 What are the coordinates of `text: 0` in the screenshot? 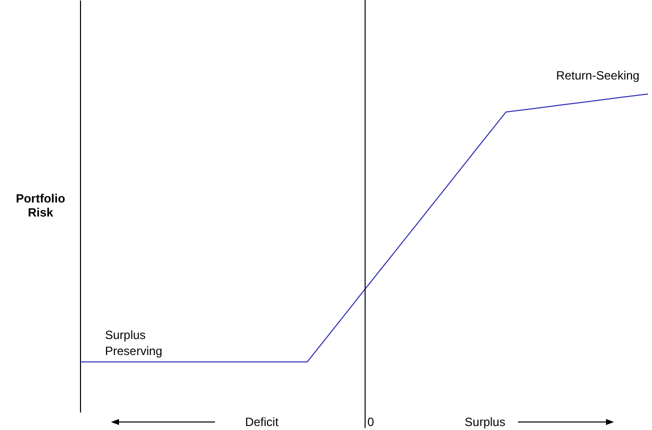 It's located at (370, 422).